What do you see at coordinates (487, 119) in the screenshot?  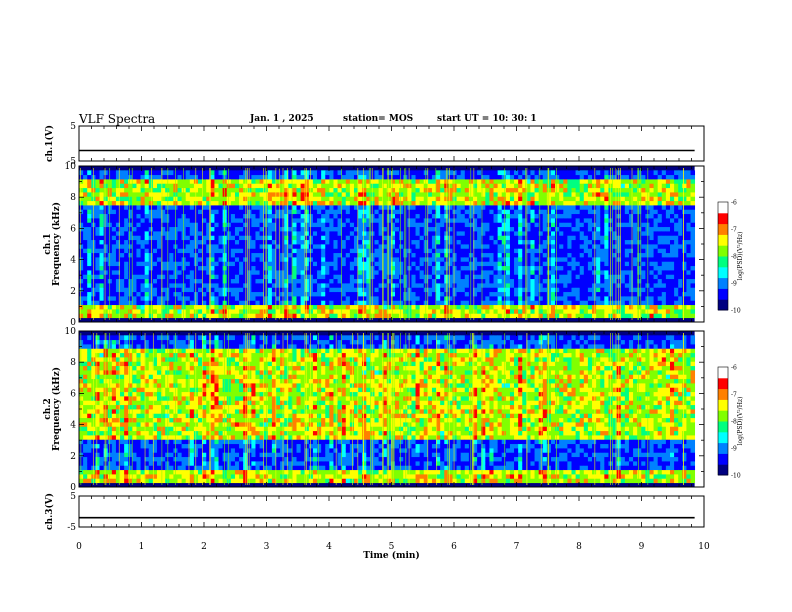 I see `start-time-label: start UT = 10: 30: 1` at bounding box center [487, 119].